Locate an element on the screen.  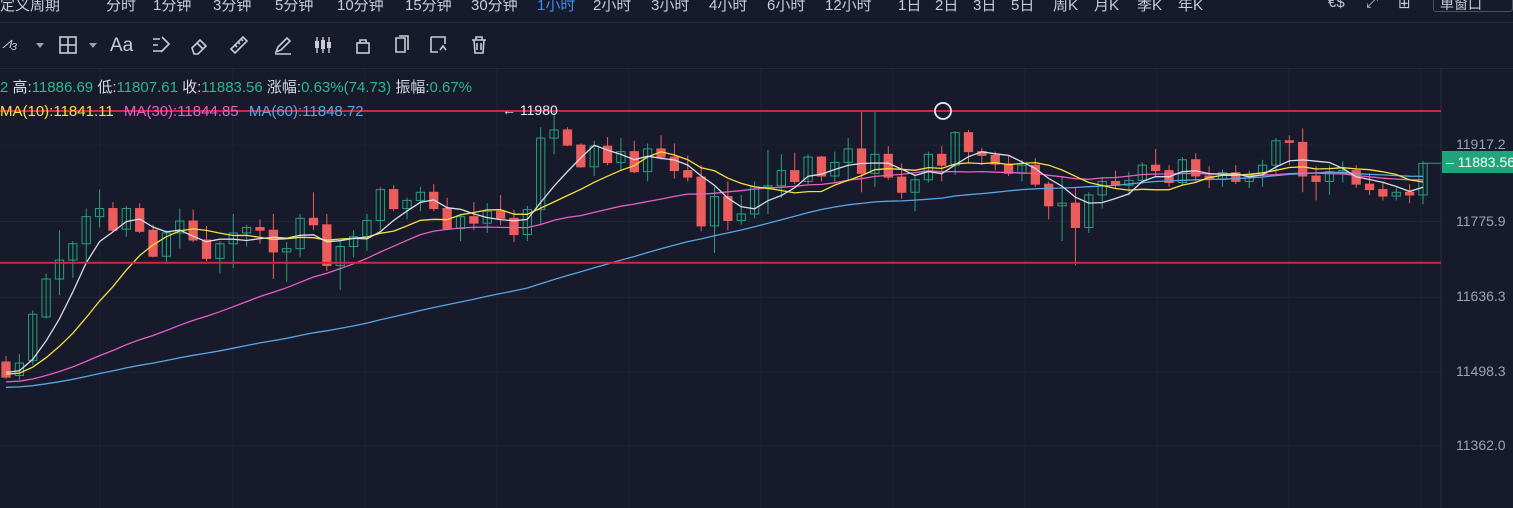
candle-type-icon is located at coordinates (324, 46).